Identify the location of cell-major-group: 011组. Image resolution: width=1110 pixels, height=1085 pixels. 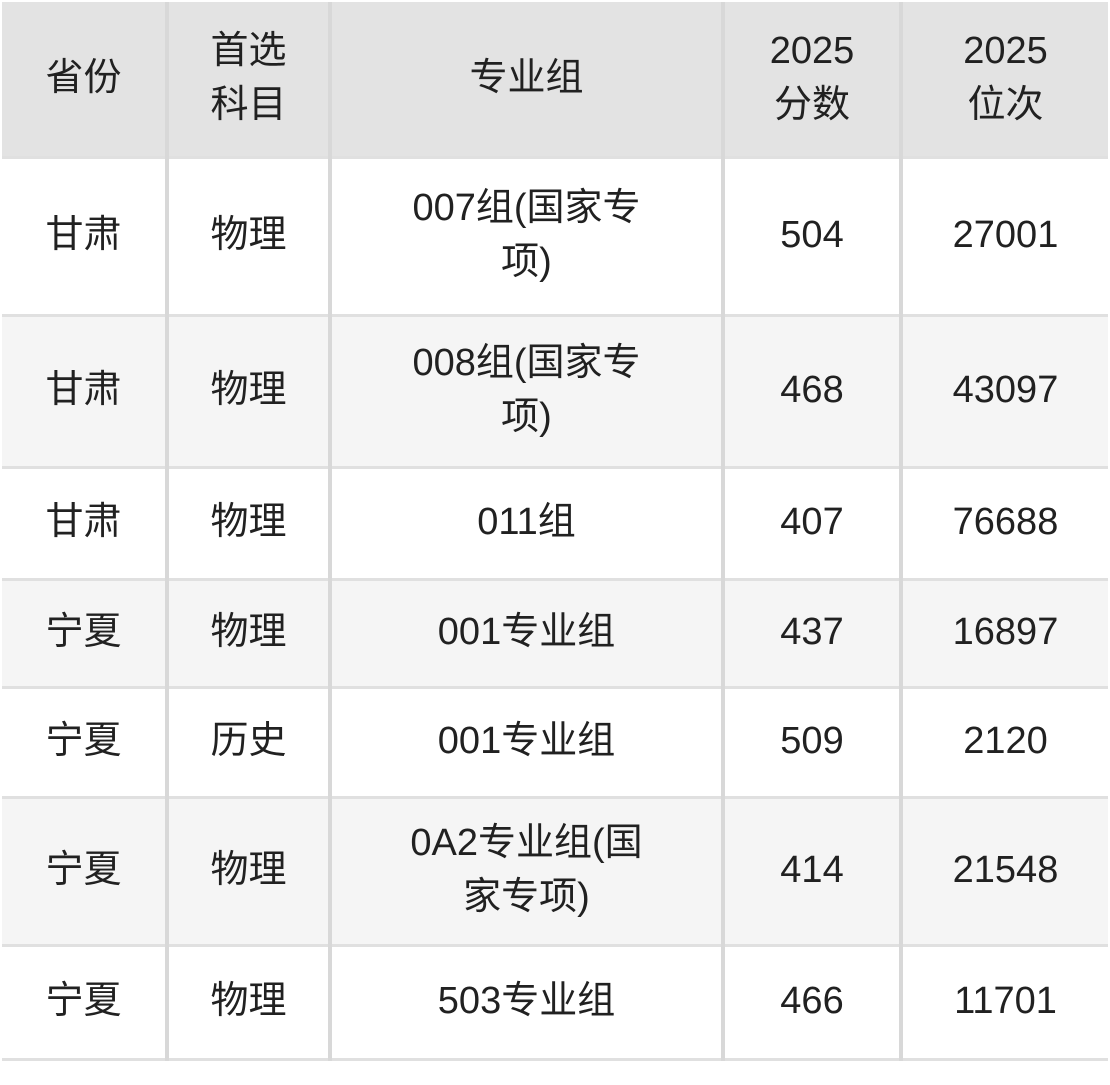
(527, 524).